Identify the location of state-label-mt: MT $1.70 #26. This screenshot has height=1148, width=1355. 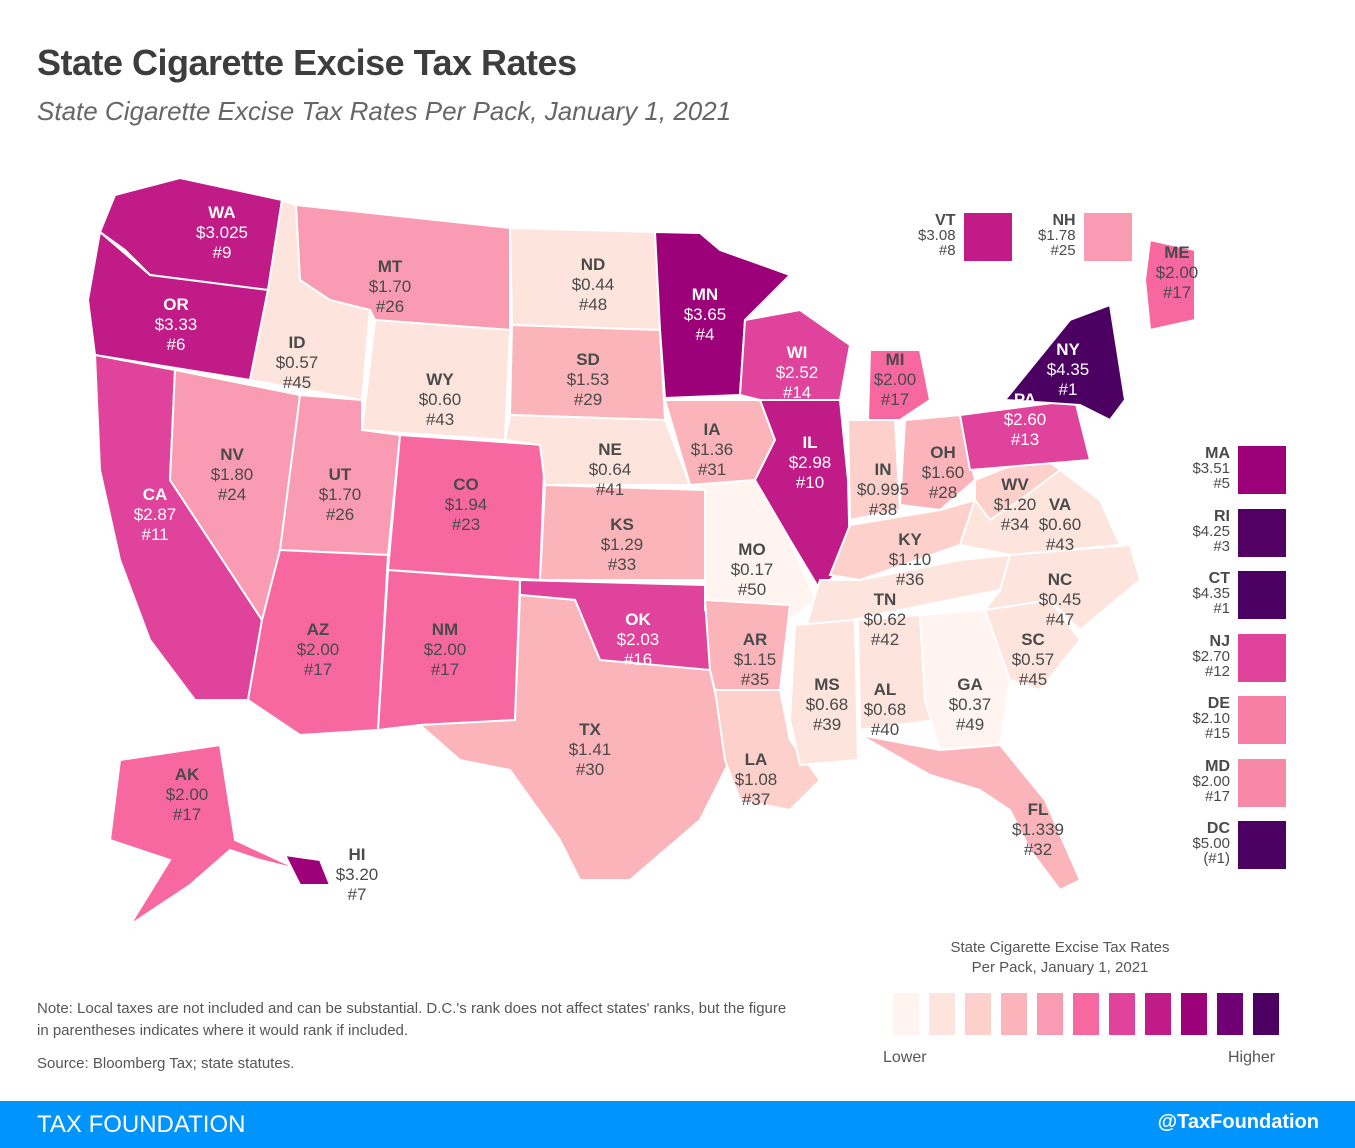
(390, 286).